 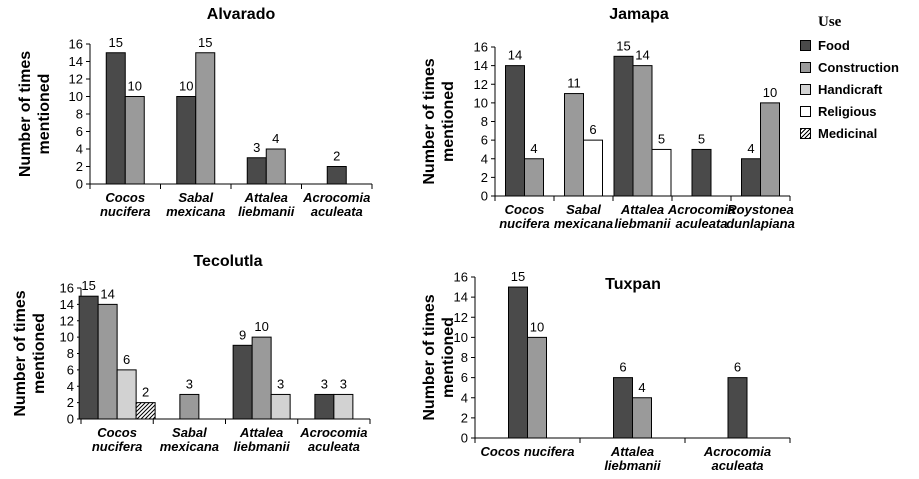 What do you see at coordinates (30, 353) in the screenshot?
I see `y-axis-label-tecolutla: Number of times mentioned` at bounding box center [30, 353].